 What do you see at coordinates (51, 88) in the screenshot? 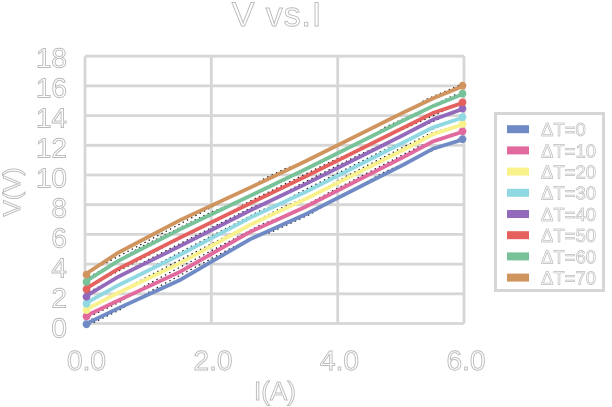
I see `svg-text: 16` at bounding box center [51, 88].